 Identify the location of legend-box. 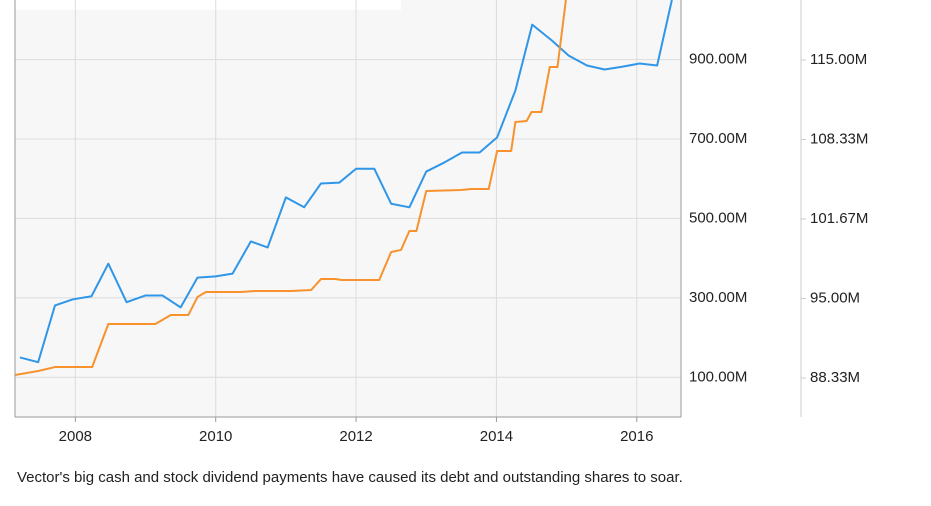
(208, 5).